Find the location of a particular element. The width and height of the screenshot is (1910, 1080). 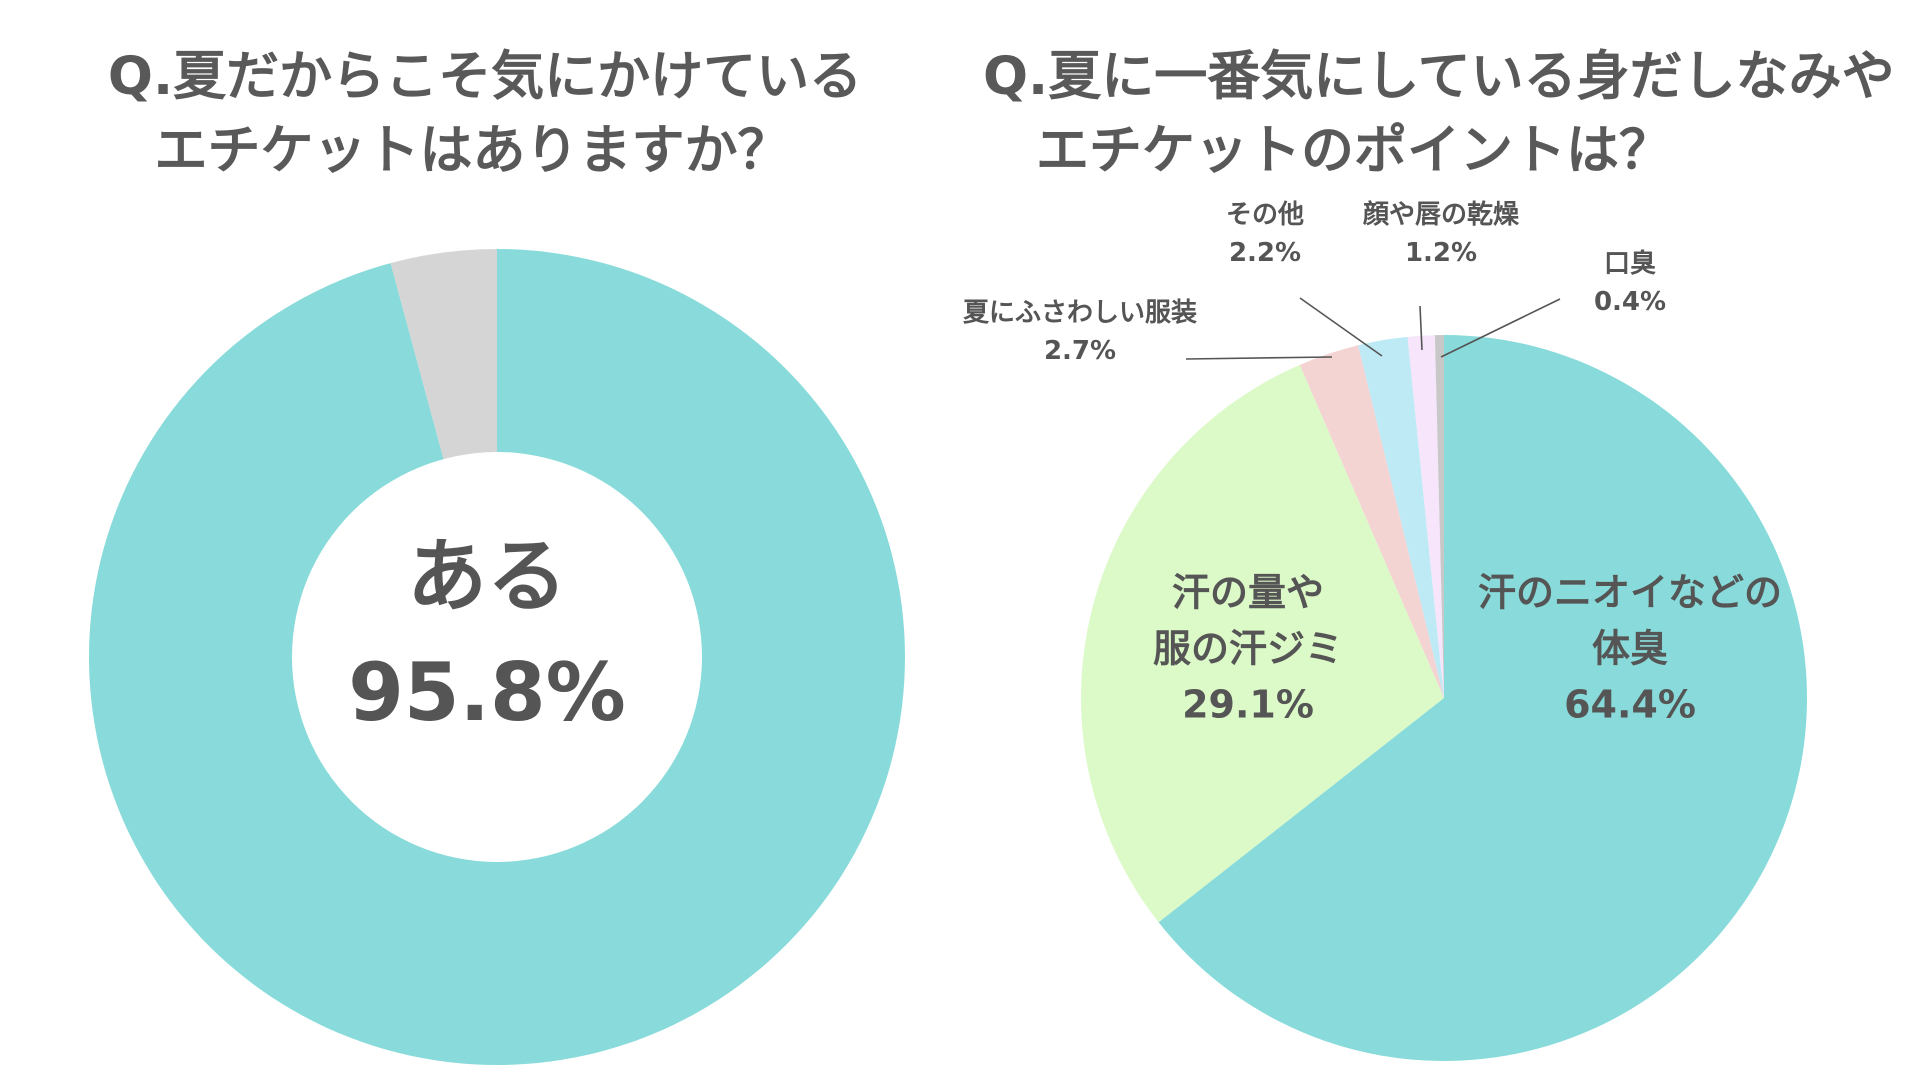

left-title-line-2: エチケットはありますか？ is located at coordinates (472, 150).